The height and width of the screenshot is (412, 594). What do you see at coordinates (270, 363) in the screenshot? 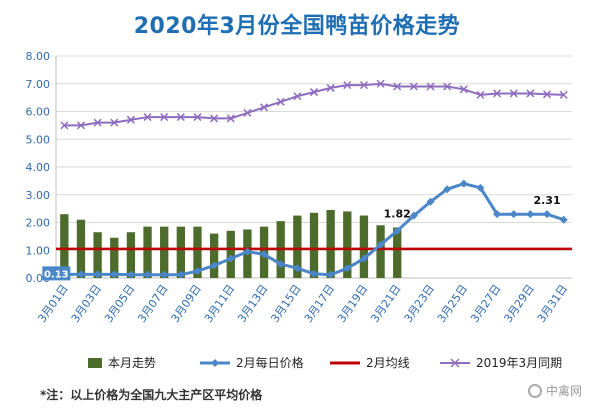
I see `legend-label-feb: 2月每日价格` at bounding box center [270, 363].